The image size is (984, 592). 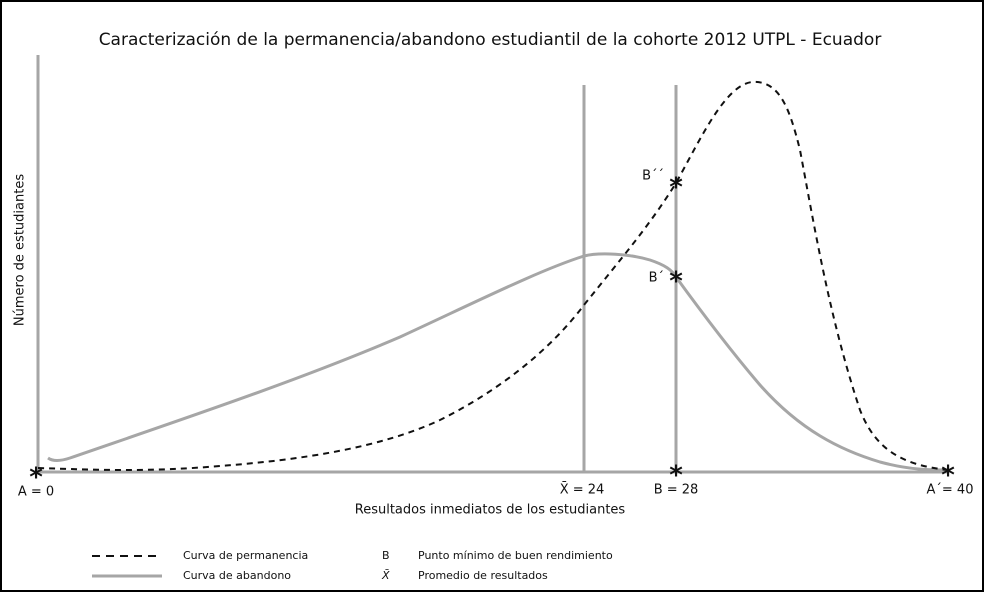 What do you see at coordinates (483, 575) in the screenshot?
I see `legend-description: Promedio de resultados` at bounding box center [483, 575].